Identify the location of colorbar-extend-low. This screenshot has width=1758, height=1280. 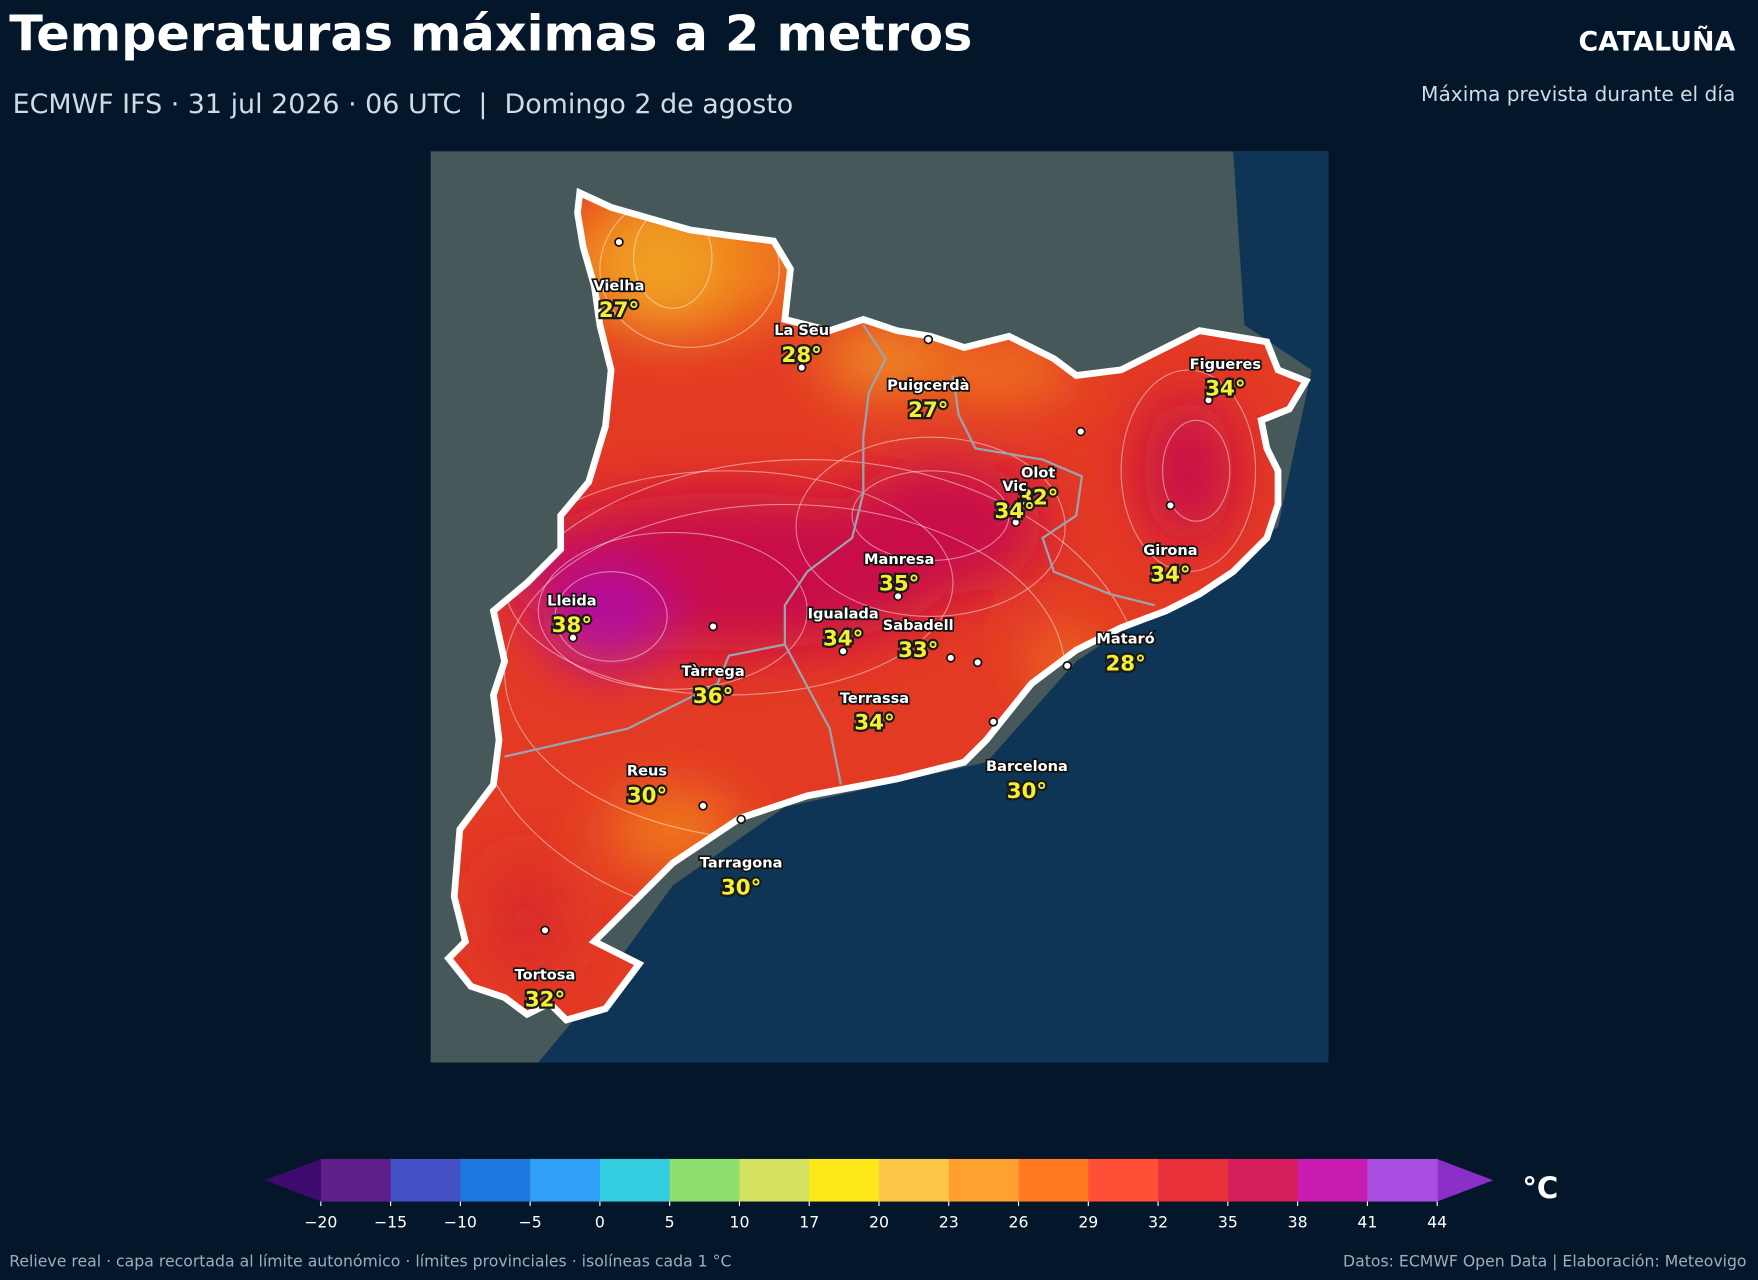
(292, 1180).